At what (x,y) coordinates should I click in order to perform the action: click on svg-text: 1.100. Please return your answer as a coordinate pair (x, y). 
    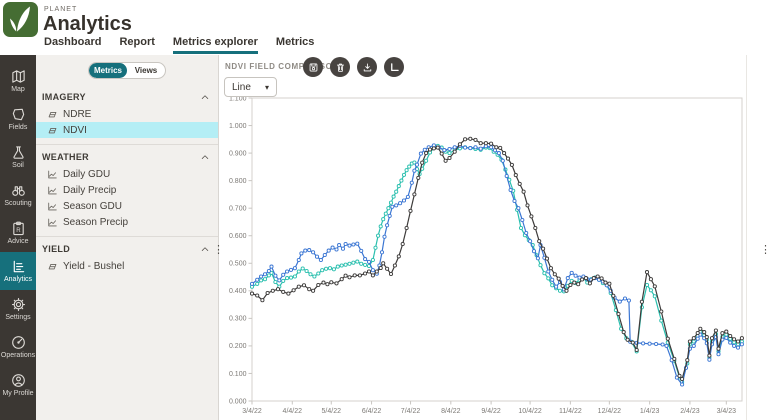
    Looking at the image, I should click on (238, 98).